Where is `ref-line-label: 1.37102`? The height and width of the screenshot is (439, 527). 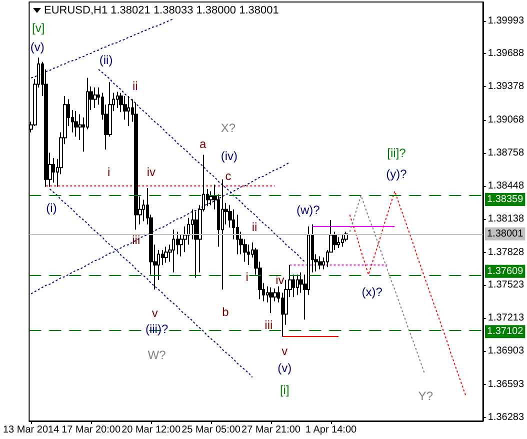 ref-line-label: 1.37102 is located at coordinates (505, 332).